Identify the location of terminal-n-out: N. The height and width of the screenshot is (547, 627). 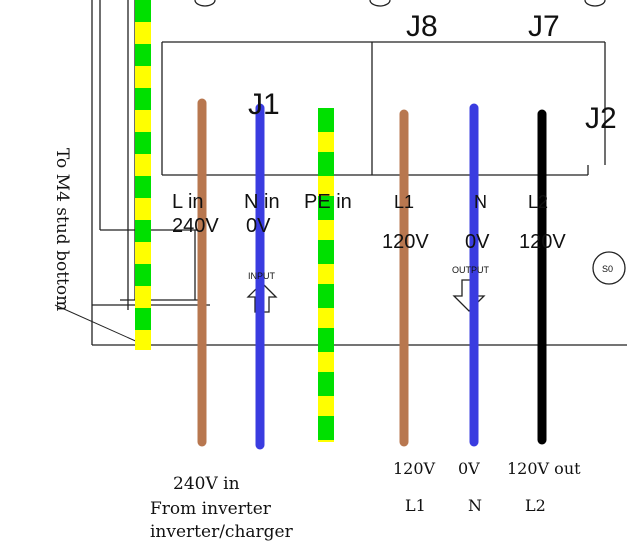
(480, 202).